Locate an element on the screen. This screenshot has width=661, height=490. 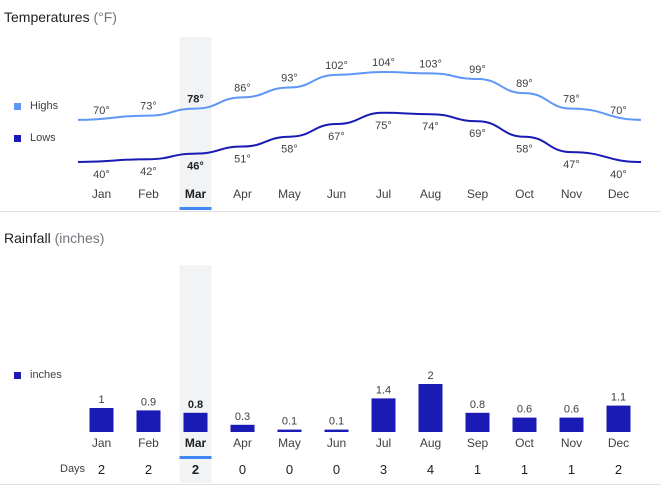
bar-feb is located at coordinates (148, 421).